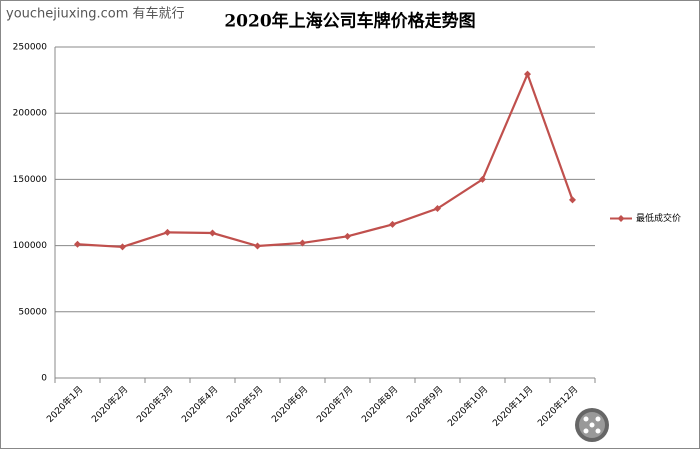 This screenshot has height=449, width=700. What do you see at coordinates (30, 48) in the screenshot?
I see `y-tick-label: 250000` at bounding box center [30, 48].